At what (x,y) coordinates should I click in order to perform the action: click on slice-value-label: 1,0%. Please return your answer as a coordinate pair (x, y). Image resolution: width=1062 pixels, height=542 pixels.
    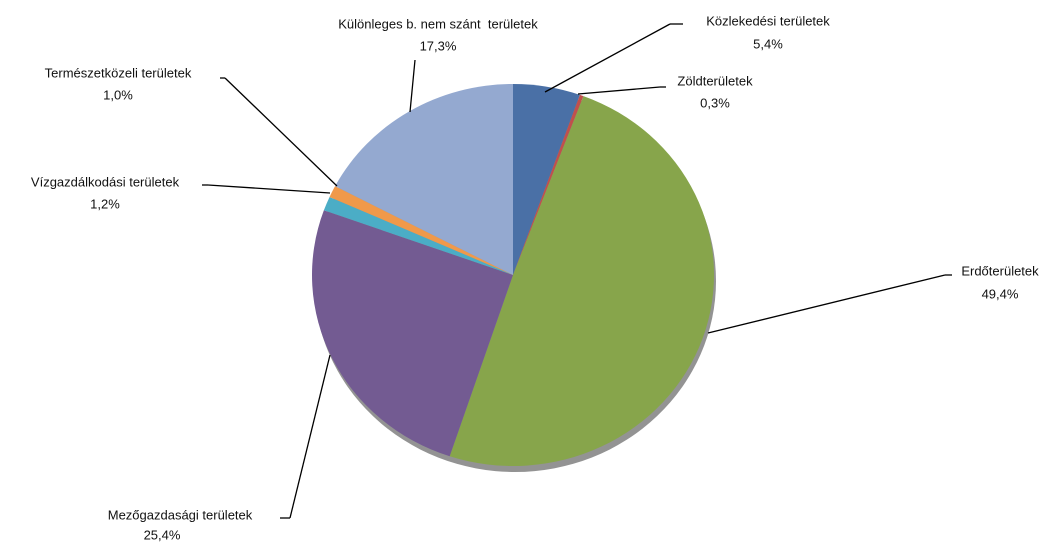
    Looking at the image, I should click on (118, 94).